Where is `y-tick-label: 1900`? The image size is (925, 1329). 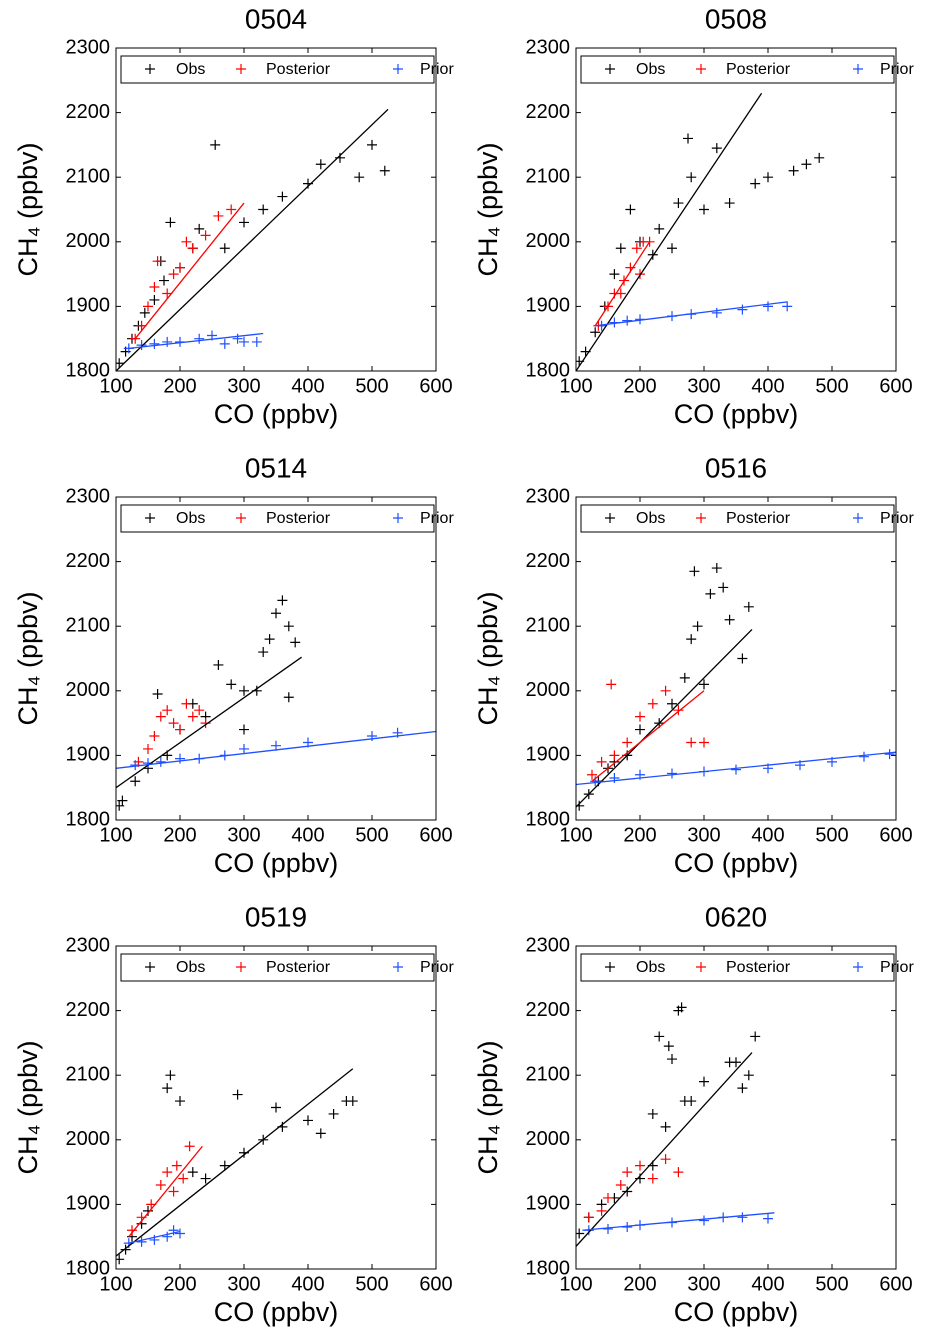
y-tick-label: 1900 is located at coordinates (548, 306).